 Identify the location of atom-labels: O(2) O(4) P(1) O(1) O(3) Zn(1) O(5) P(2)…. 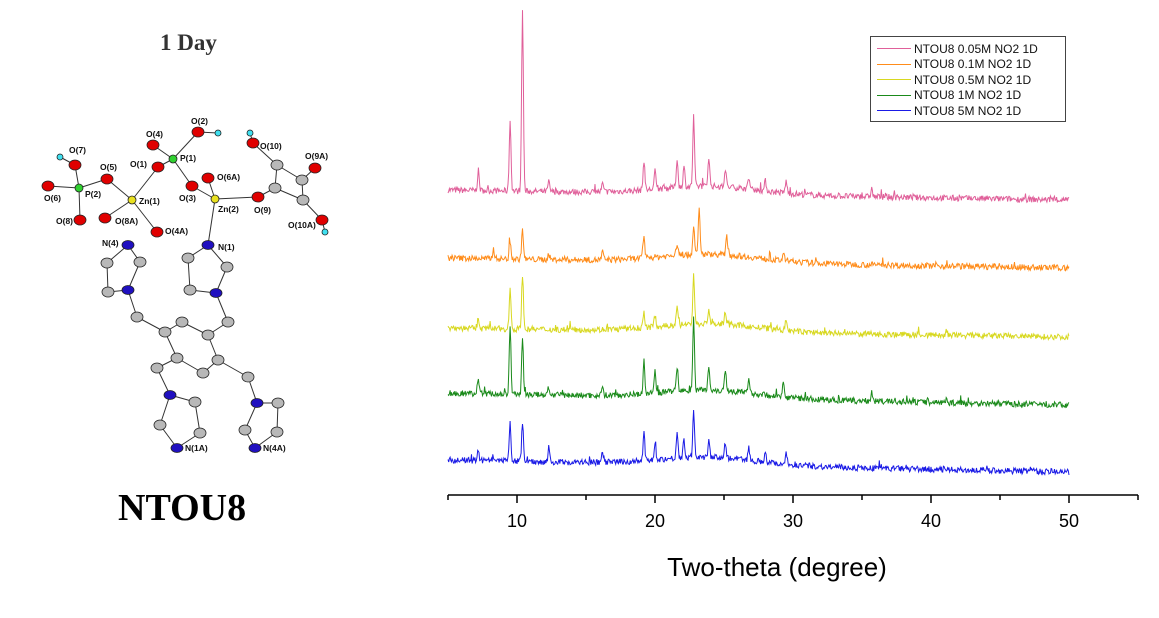
(186, 284).